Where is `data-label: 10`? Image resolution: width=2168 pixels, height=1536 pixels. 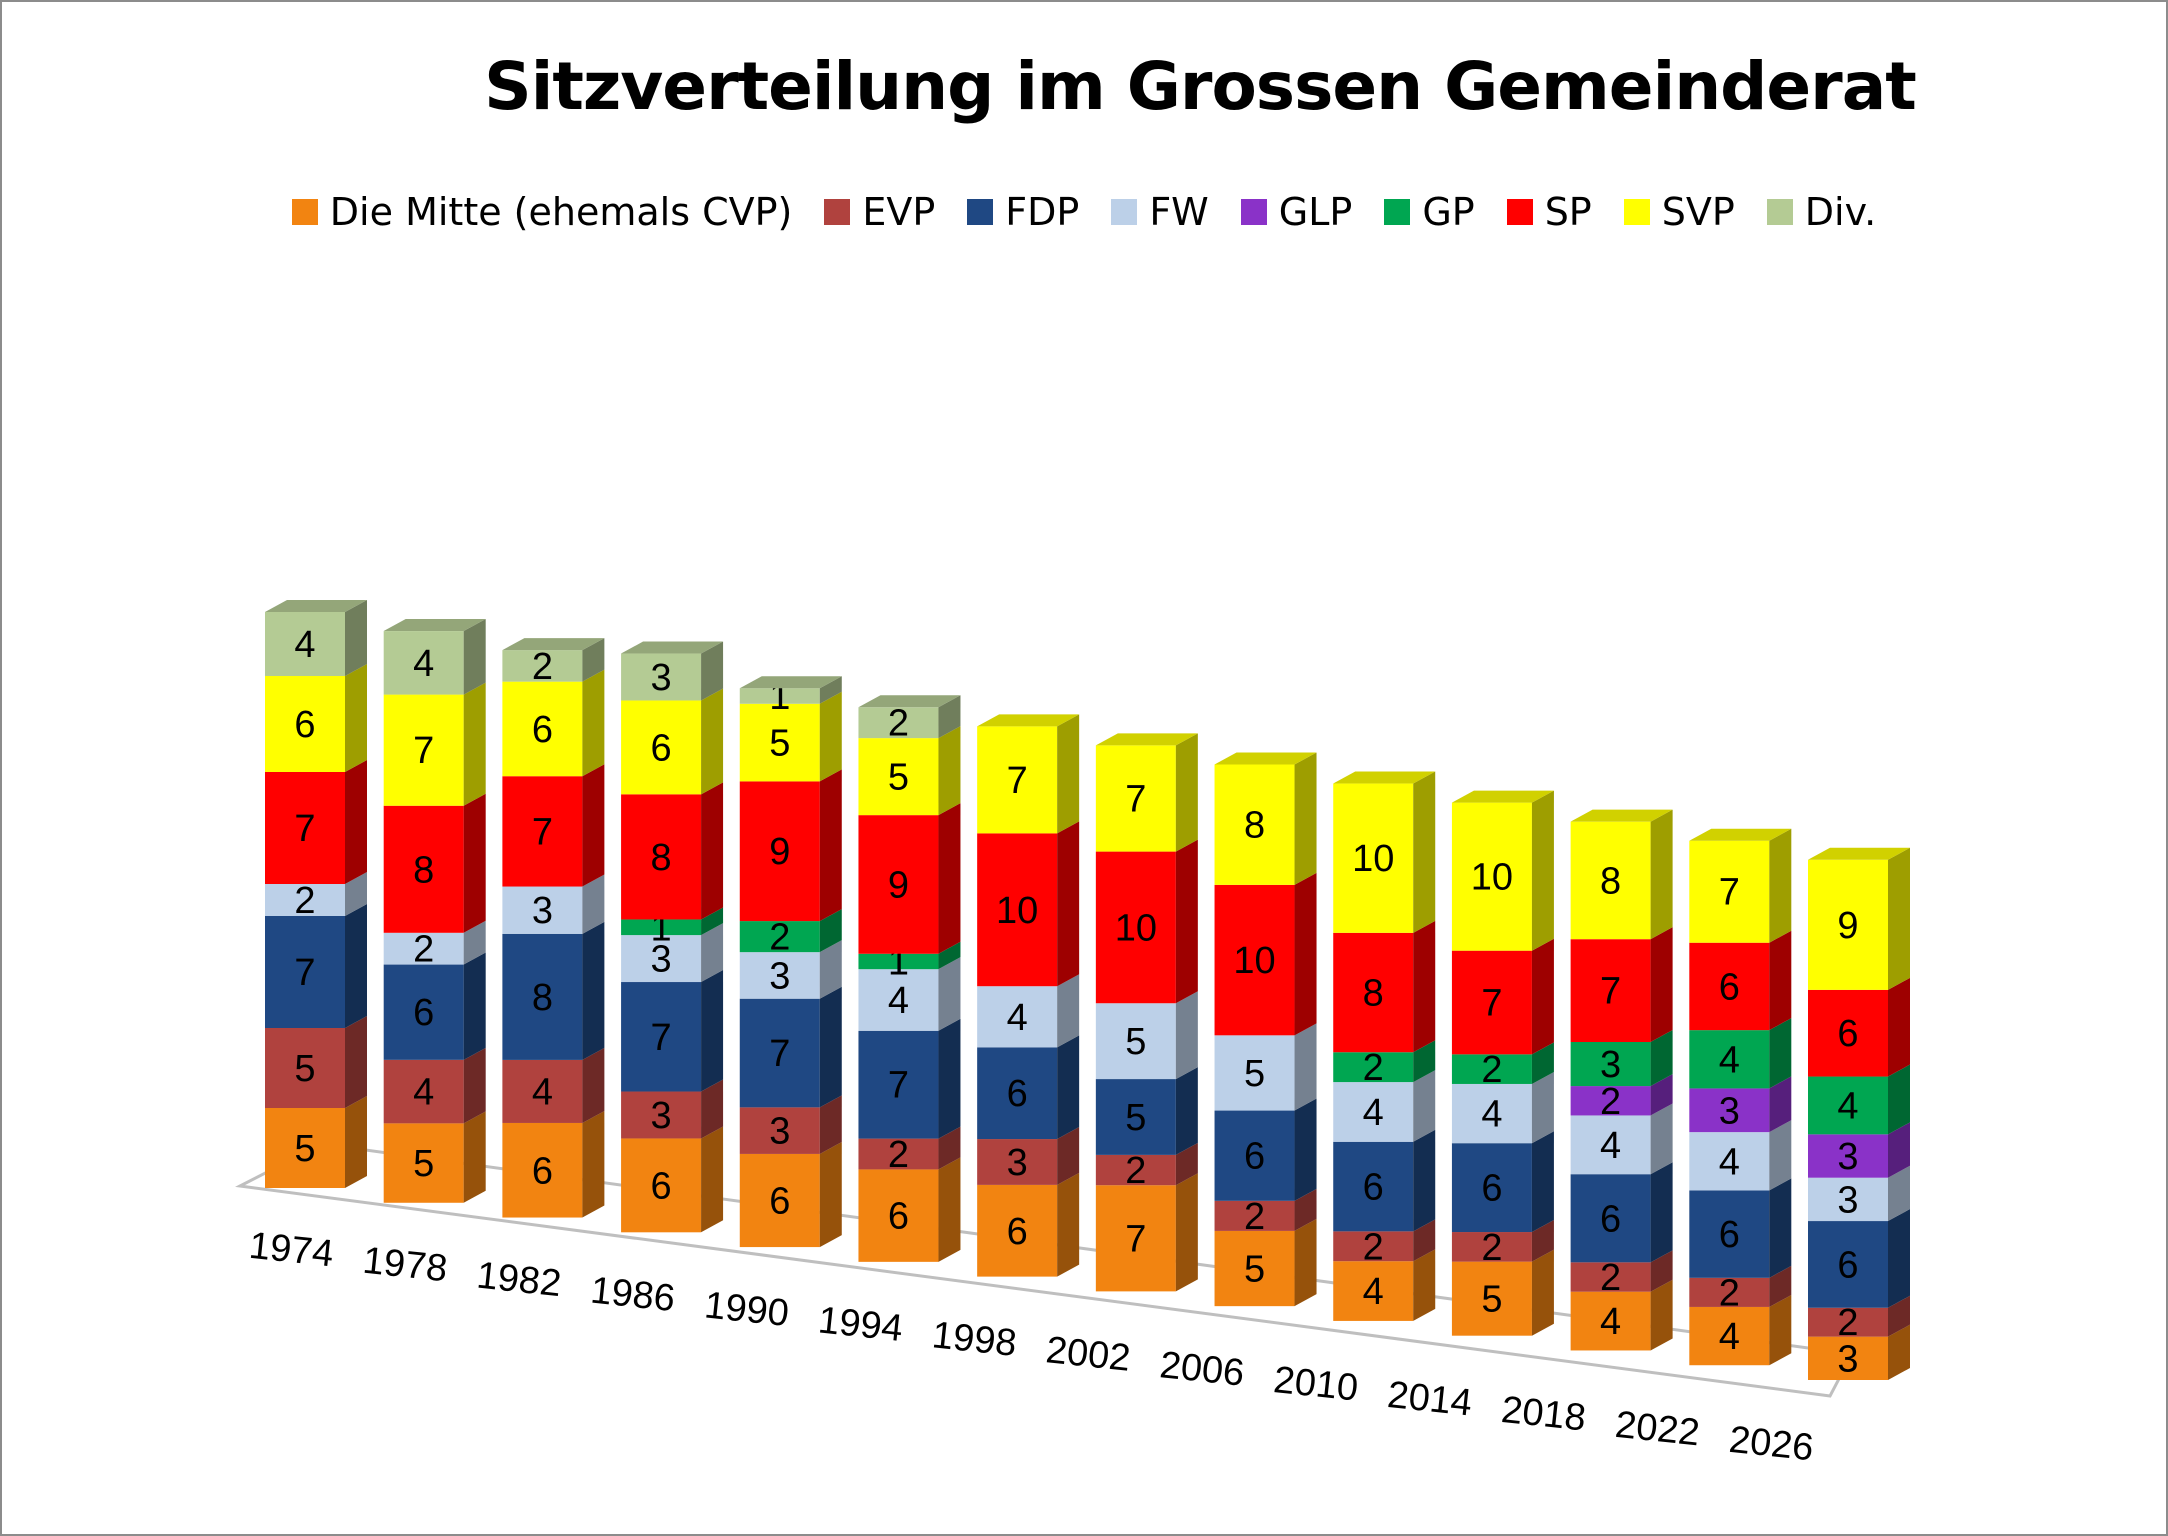 data-label: 10 is located at coordinates (1017, 911).